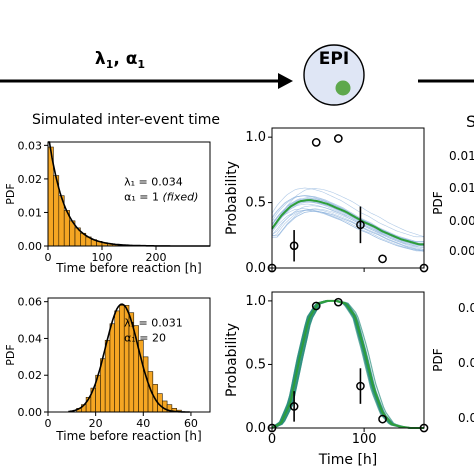  What do you see at coordinates (334, 59) in the screenshot?
I see `epi-node-label: EPI` at bounding box center [334, 59].